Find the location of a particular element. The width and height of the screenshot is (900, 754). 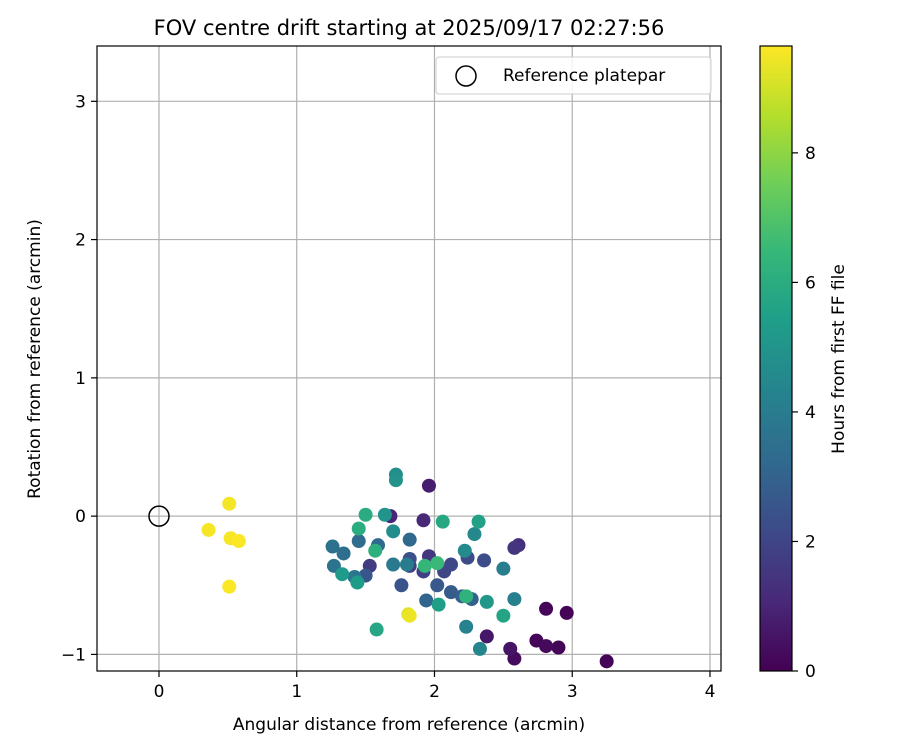

legend-box is located at coordinates (573, 75).